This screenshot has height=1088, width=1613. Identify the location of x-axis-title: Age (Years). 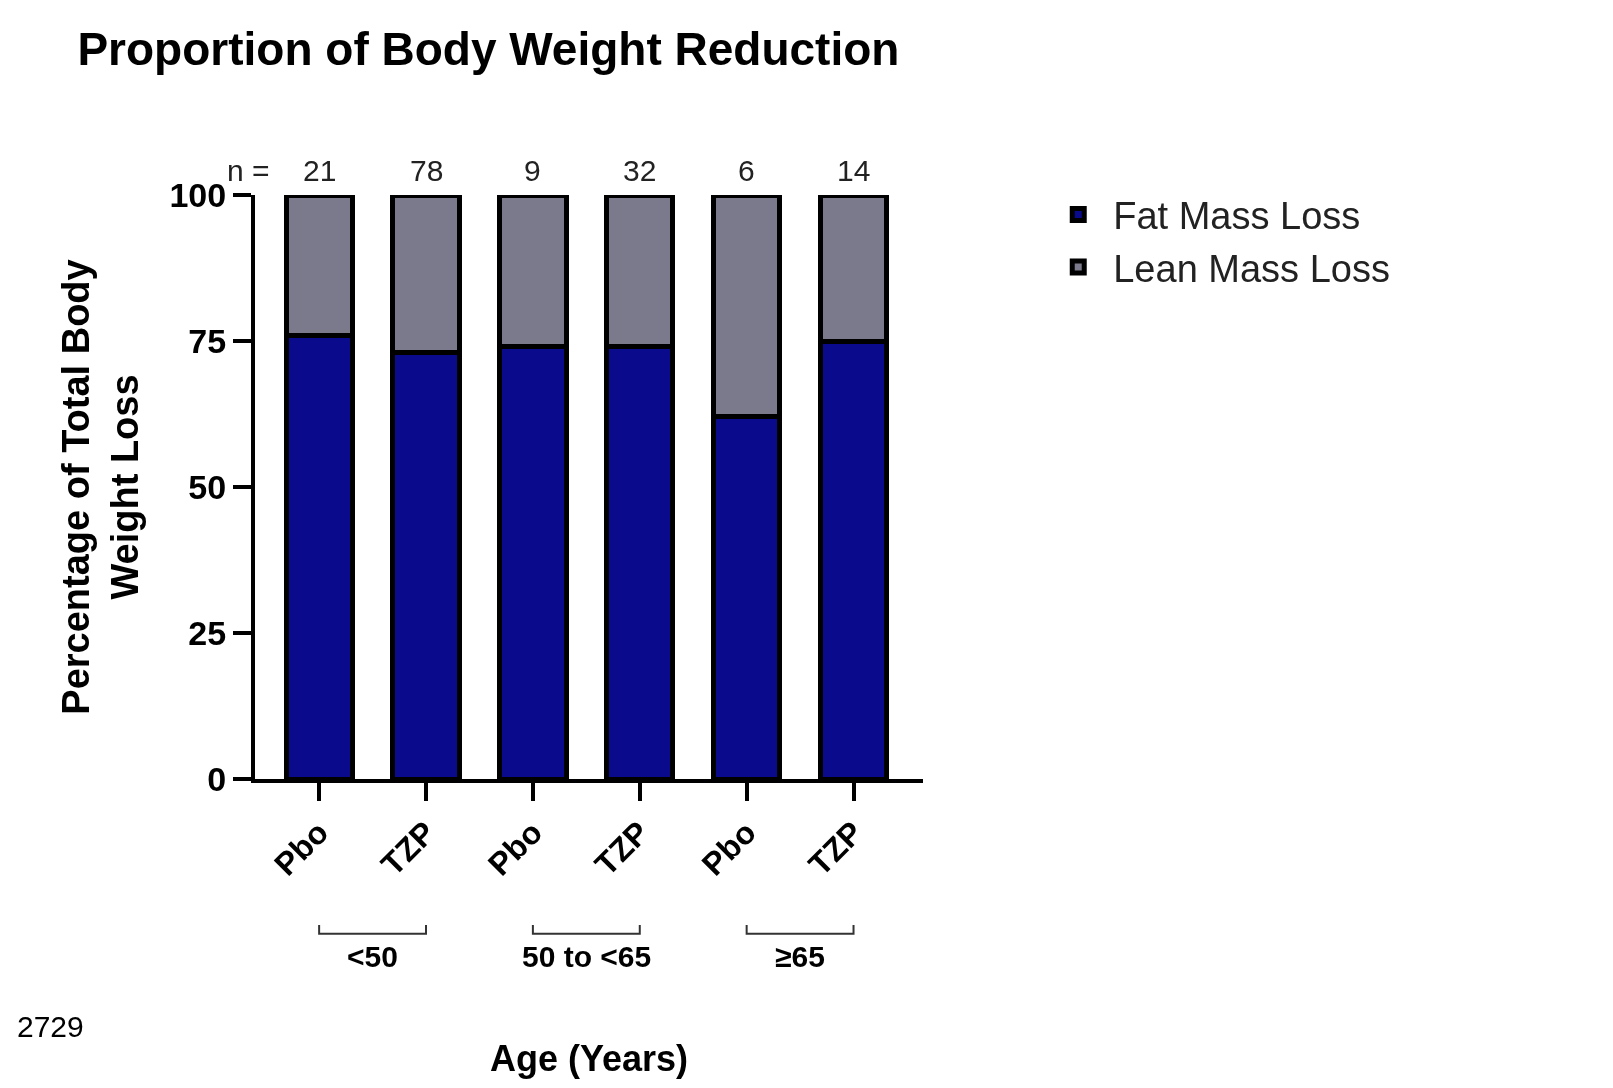
(589, 1058).